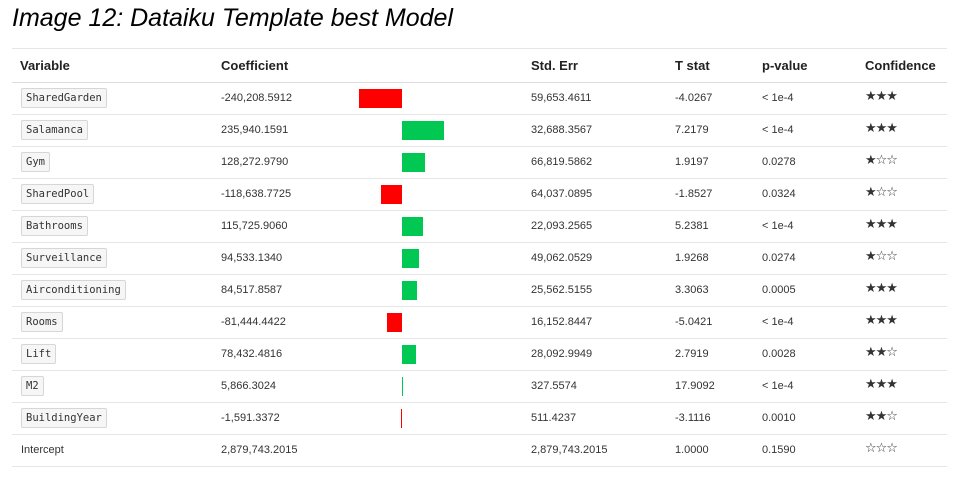 The width and height of the screenshot is (964, 479). Describe the element at coordinates (569, 450) in the screenshot. I see `std-err-value: 2,879,743.2015` at that location.